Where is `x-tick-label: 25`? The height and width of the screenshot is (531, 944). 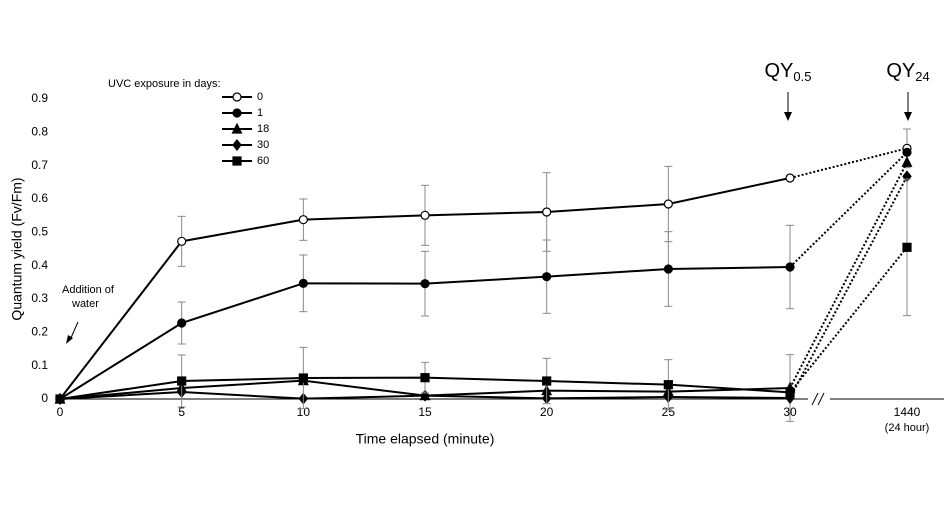
x-tick-label: 25 is located at coordinates (669, 412).